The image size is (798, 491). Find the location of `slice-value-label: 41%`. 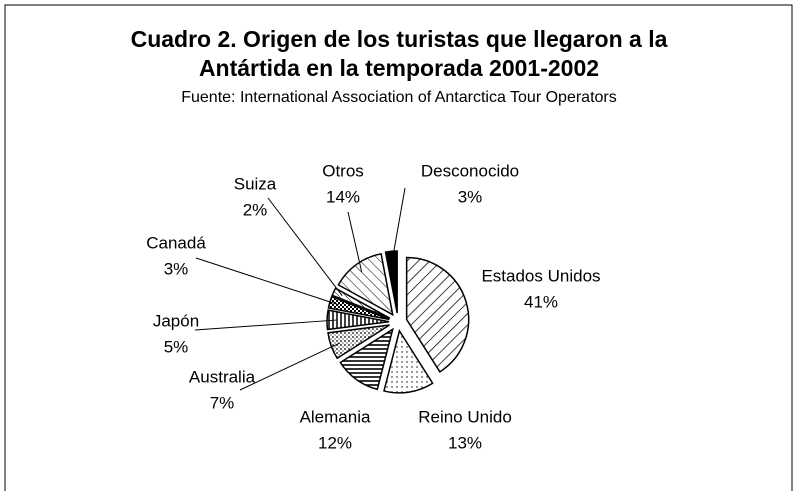

slice-value-label: 41% is located at coordinates (541, 301).